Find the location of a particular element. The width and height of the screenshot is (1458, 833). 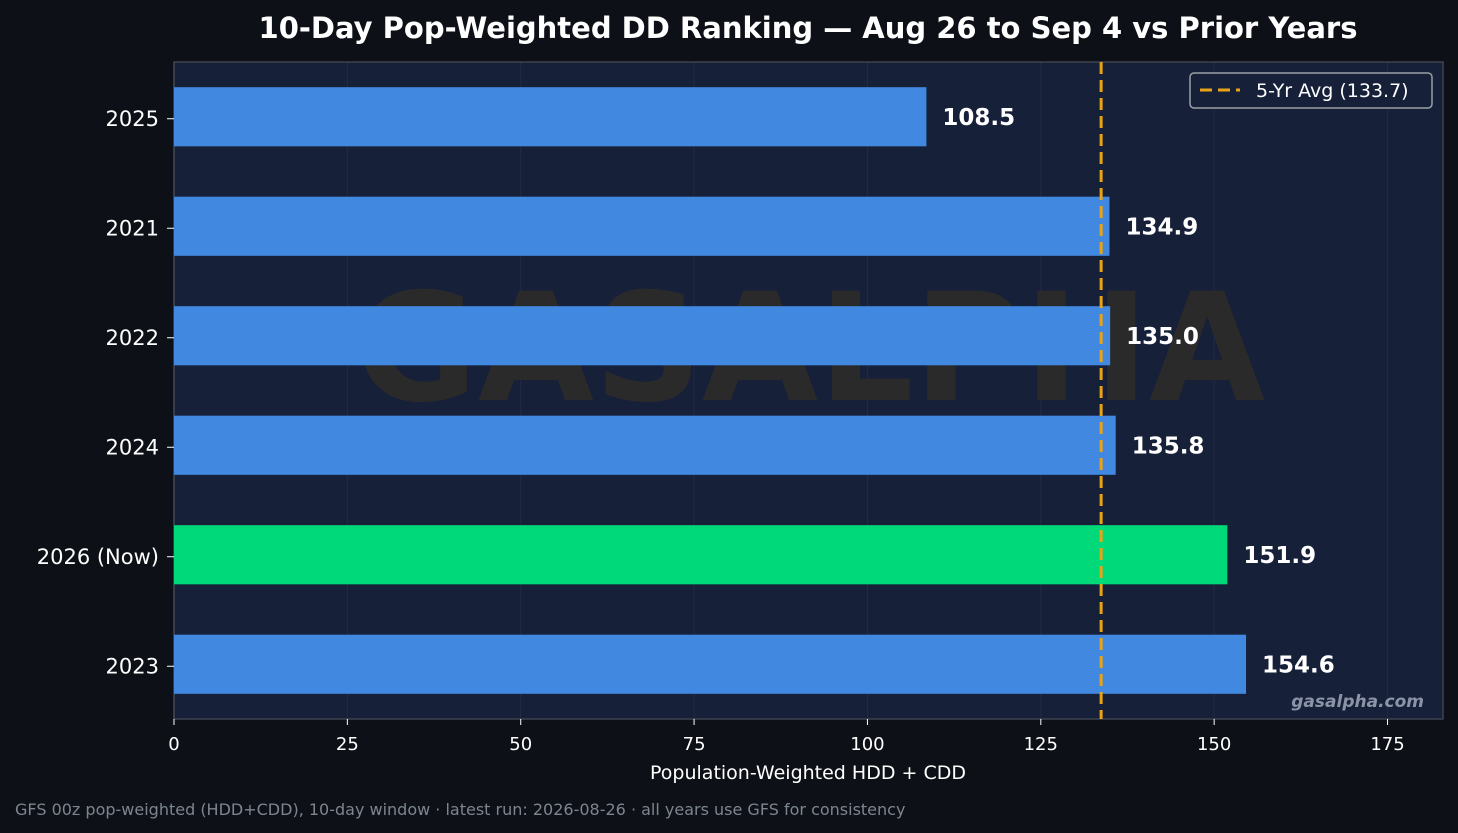

bar-value-label: 154.6 is located at coordinates (1298, 665).